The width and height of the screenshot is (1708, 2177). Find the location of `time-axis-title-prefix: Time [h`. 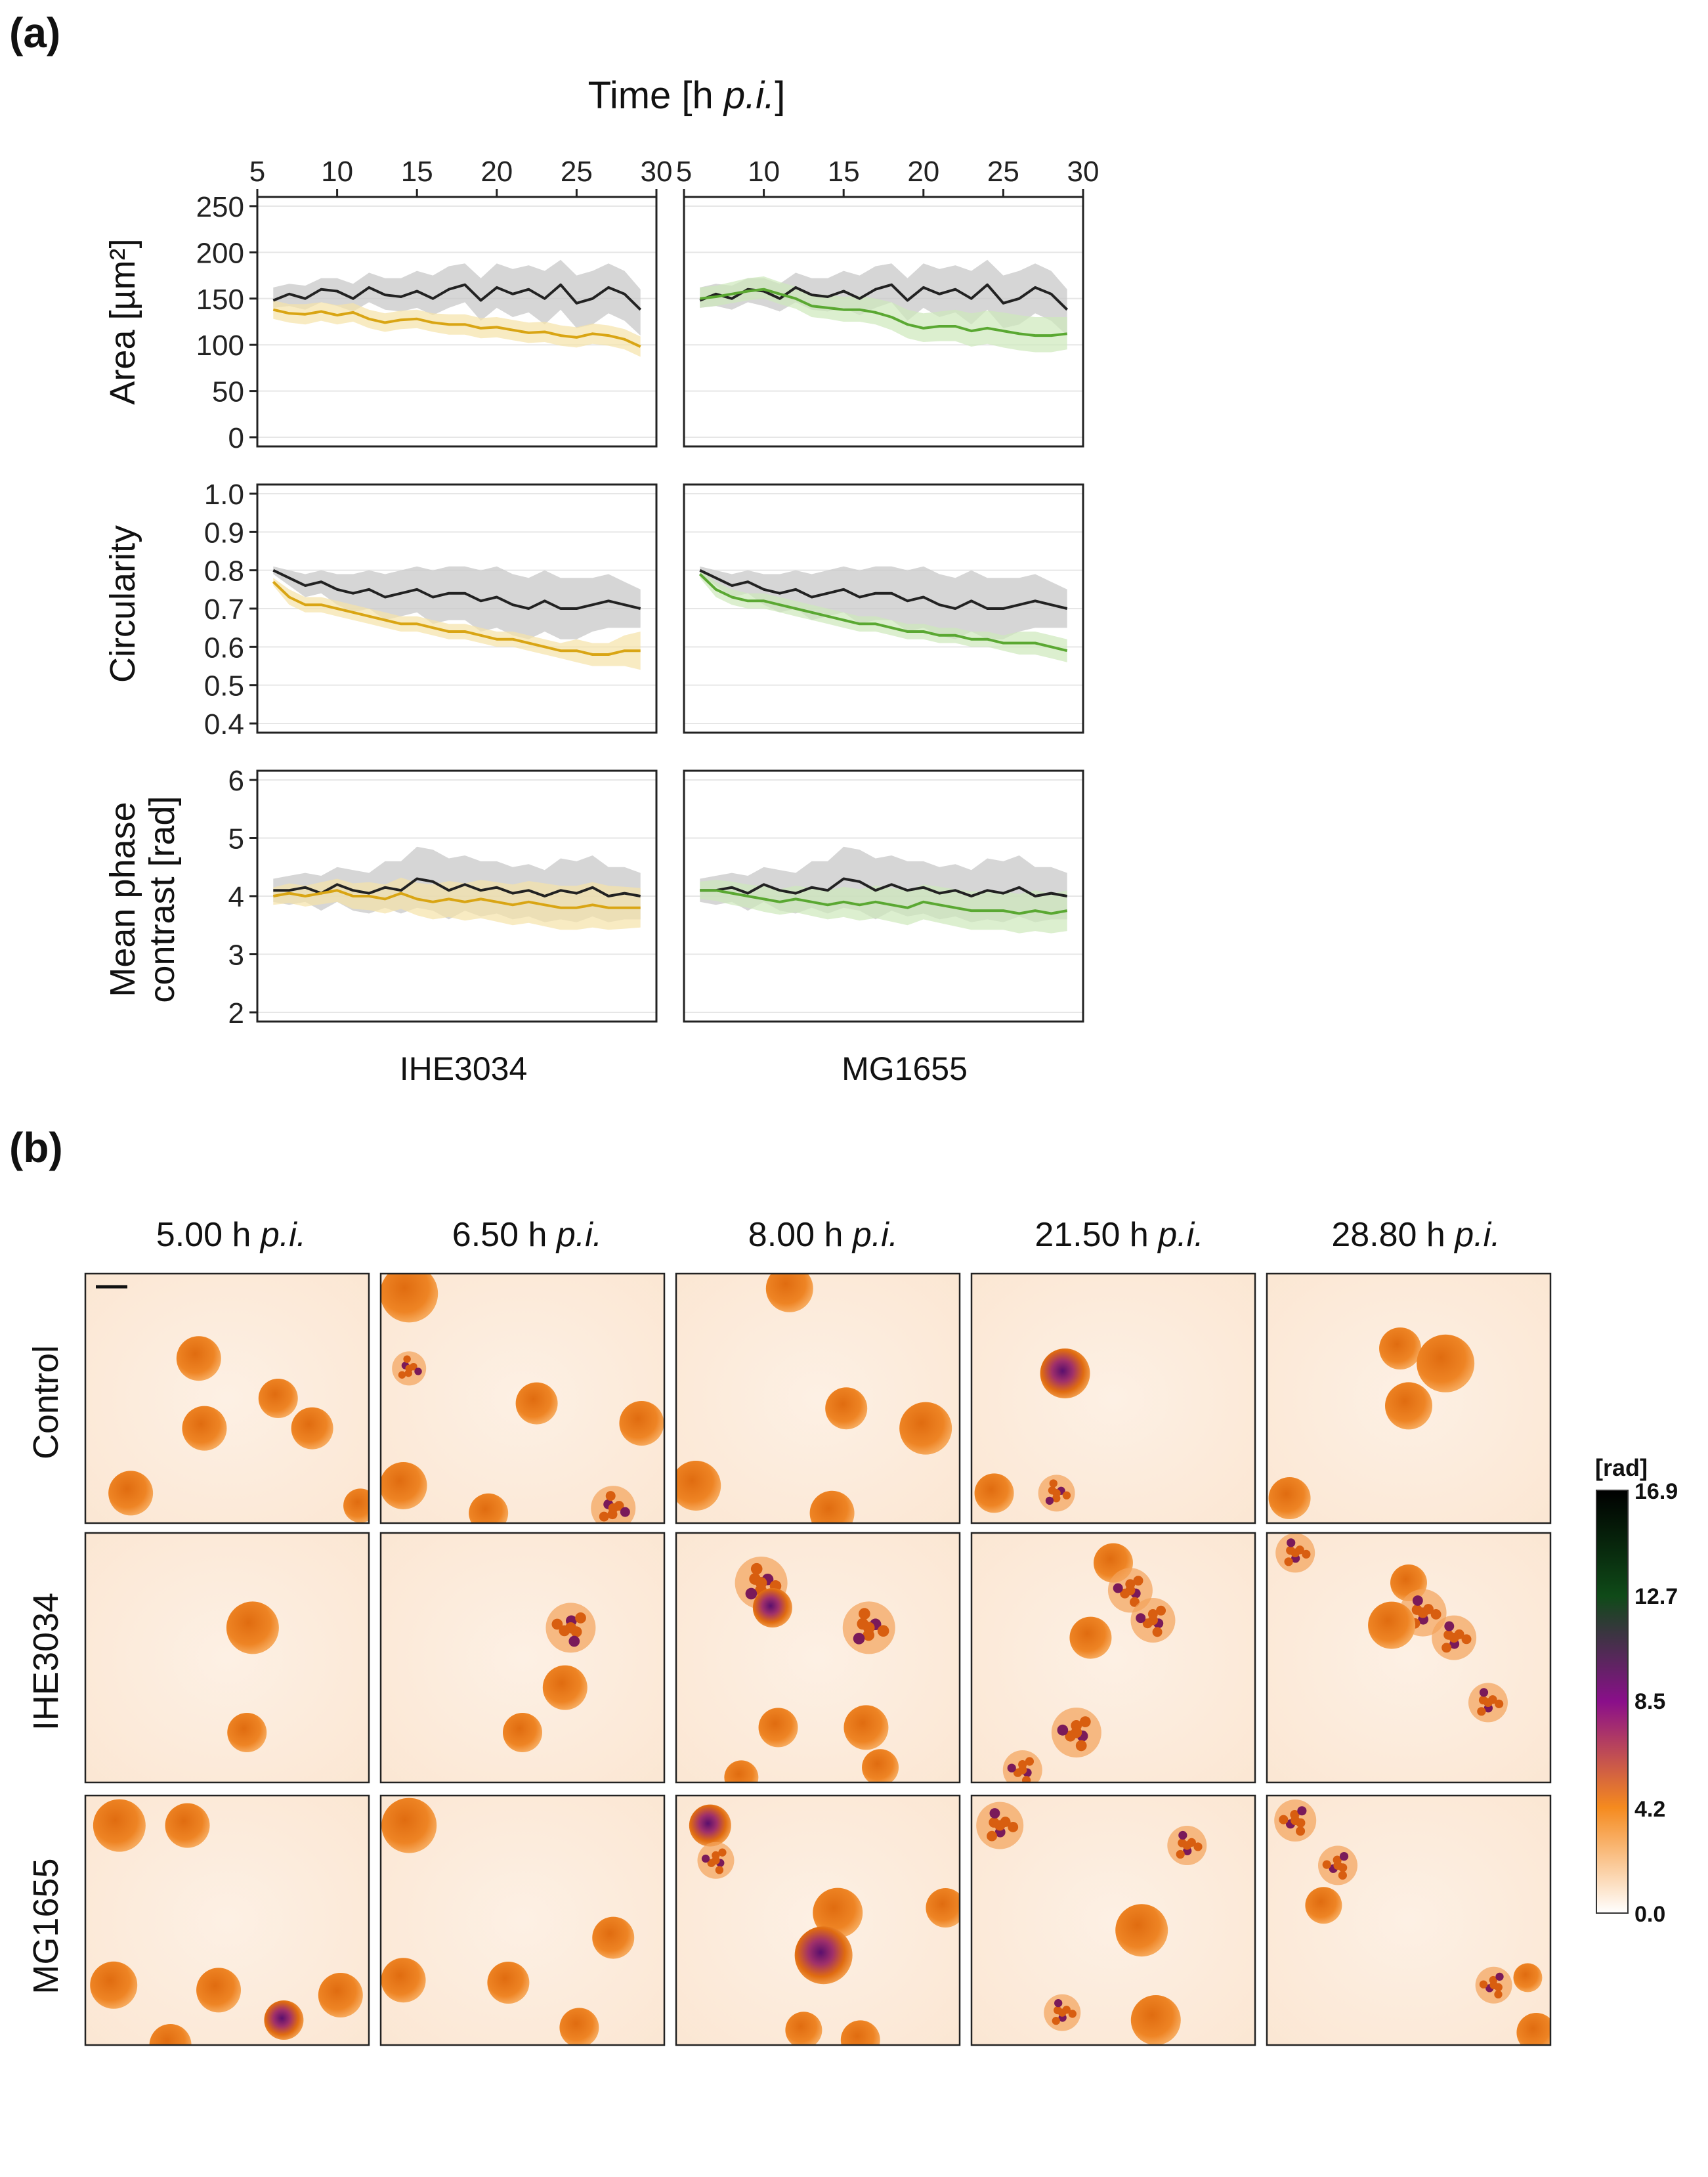

time-axis-title-prefix: Time [h is located at coordinates (656, 95).